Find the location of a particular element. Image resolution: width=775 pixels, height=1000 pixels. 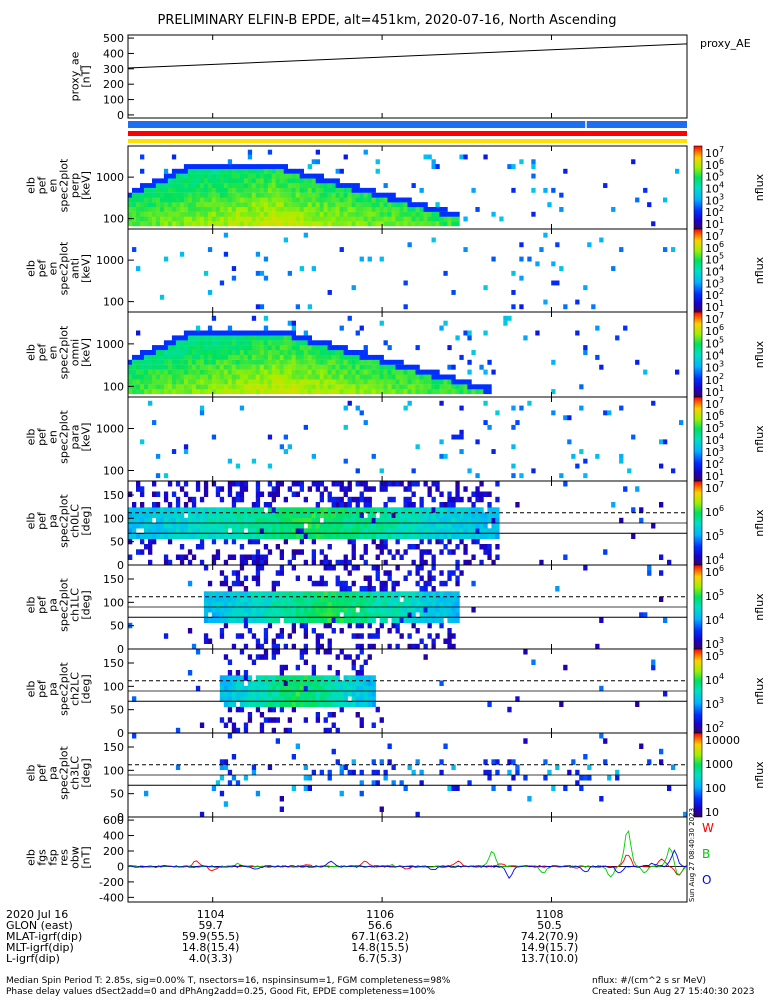

y-axis-label-line: pef is located at coordinates (42, 268).